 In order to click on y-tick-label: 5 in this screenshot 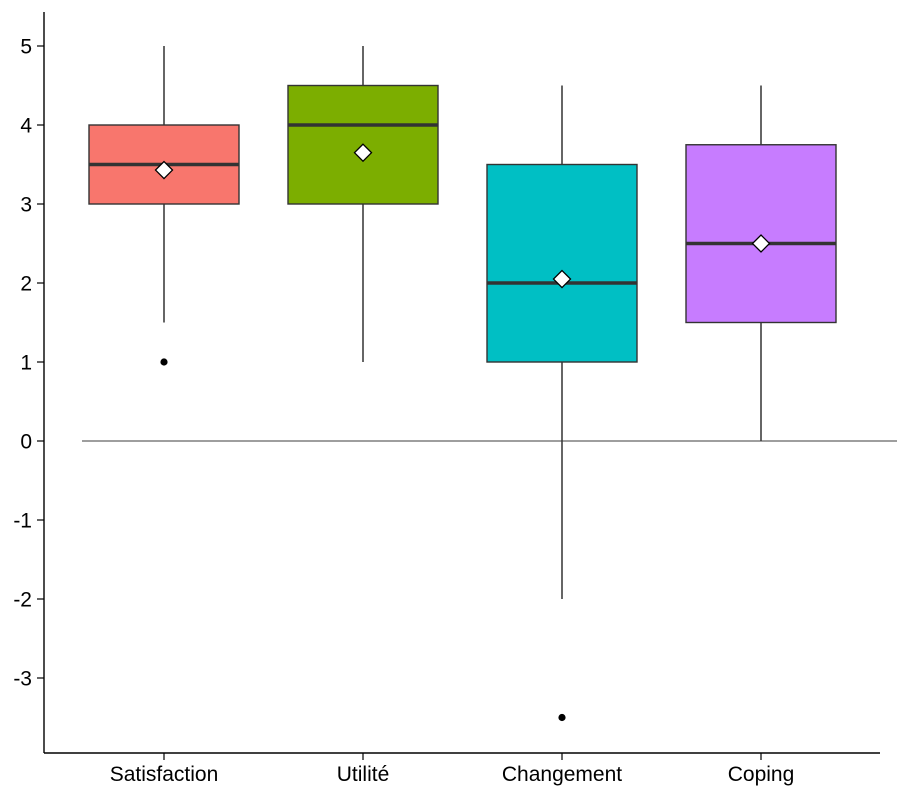, I will do `click(26, 47)`.